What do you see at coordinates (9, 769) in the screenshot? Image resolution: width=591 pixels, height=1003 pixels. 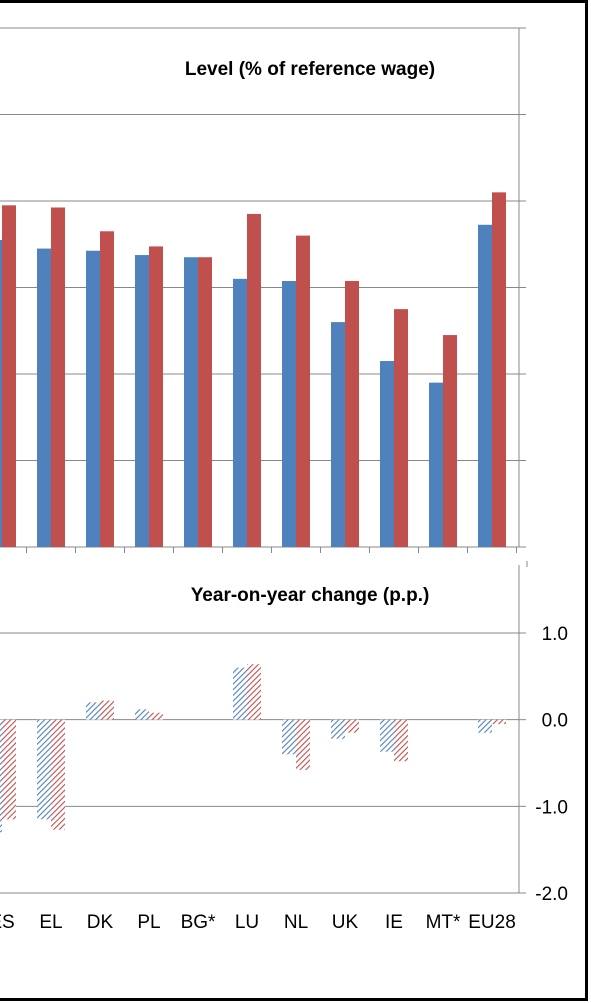 I see `change-bar-es-s2` at bounding box center [9, 769].